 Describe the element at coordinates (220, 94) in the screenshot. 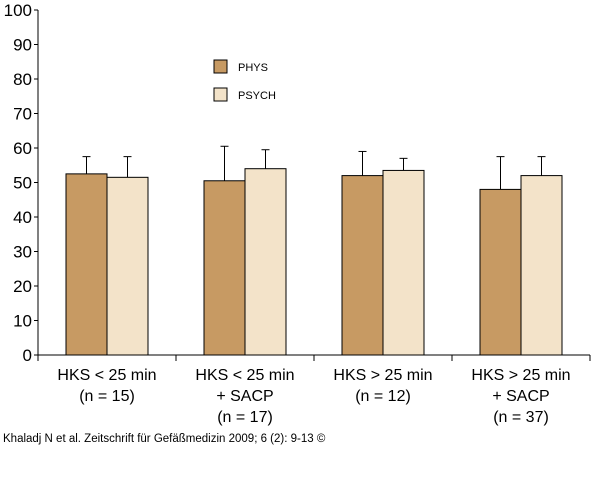

I see `legend-swatch-psych` at that location.